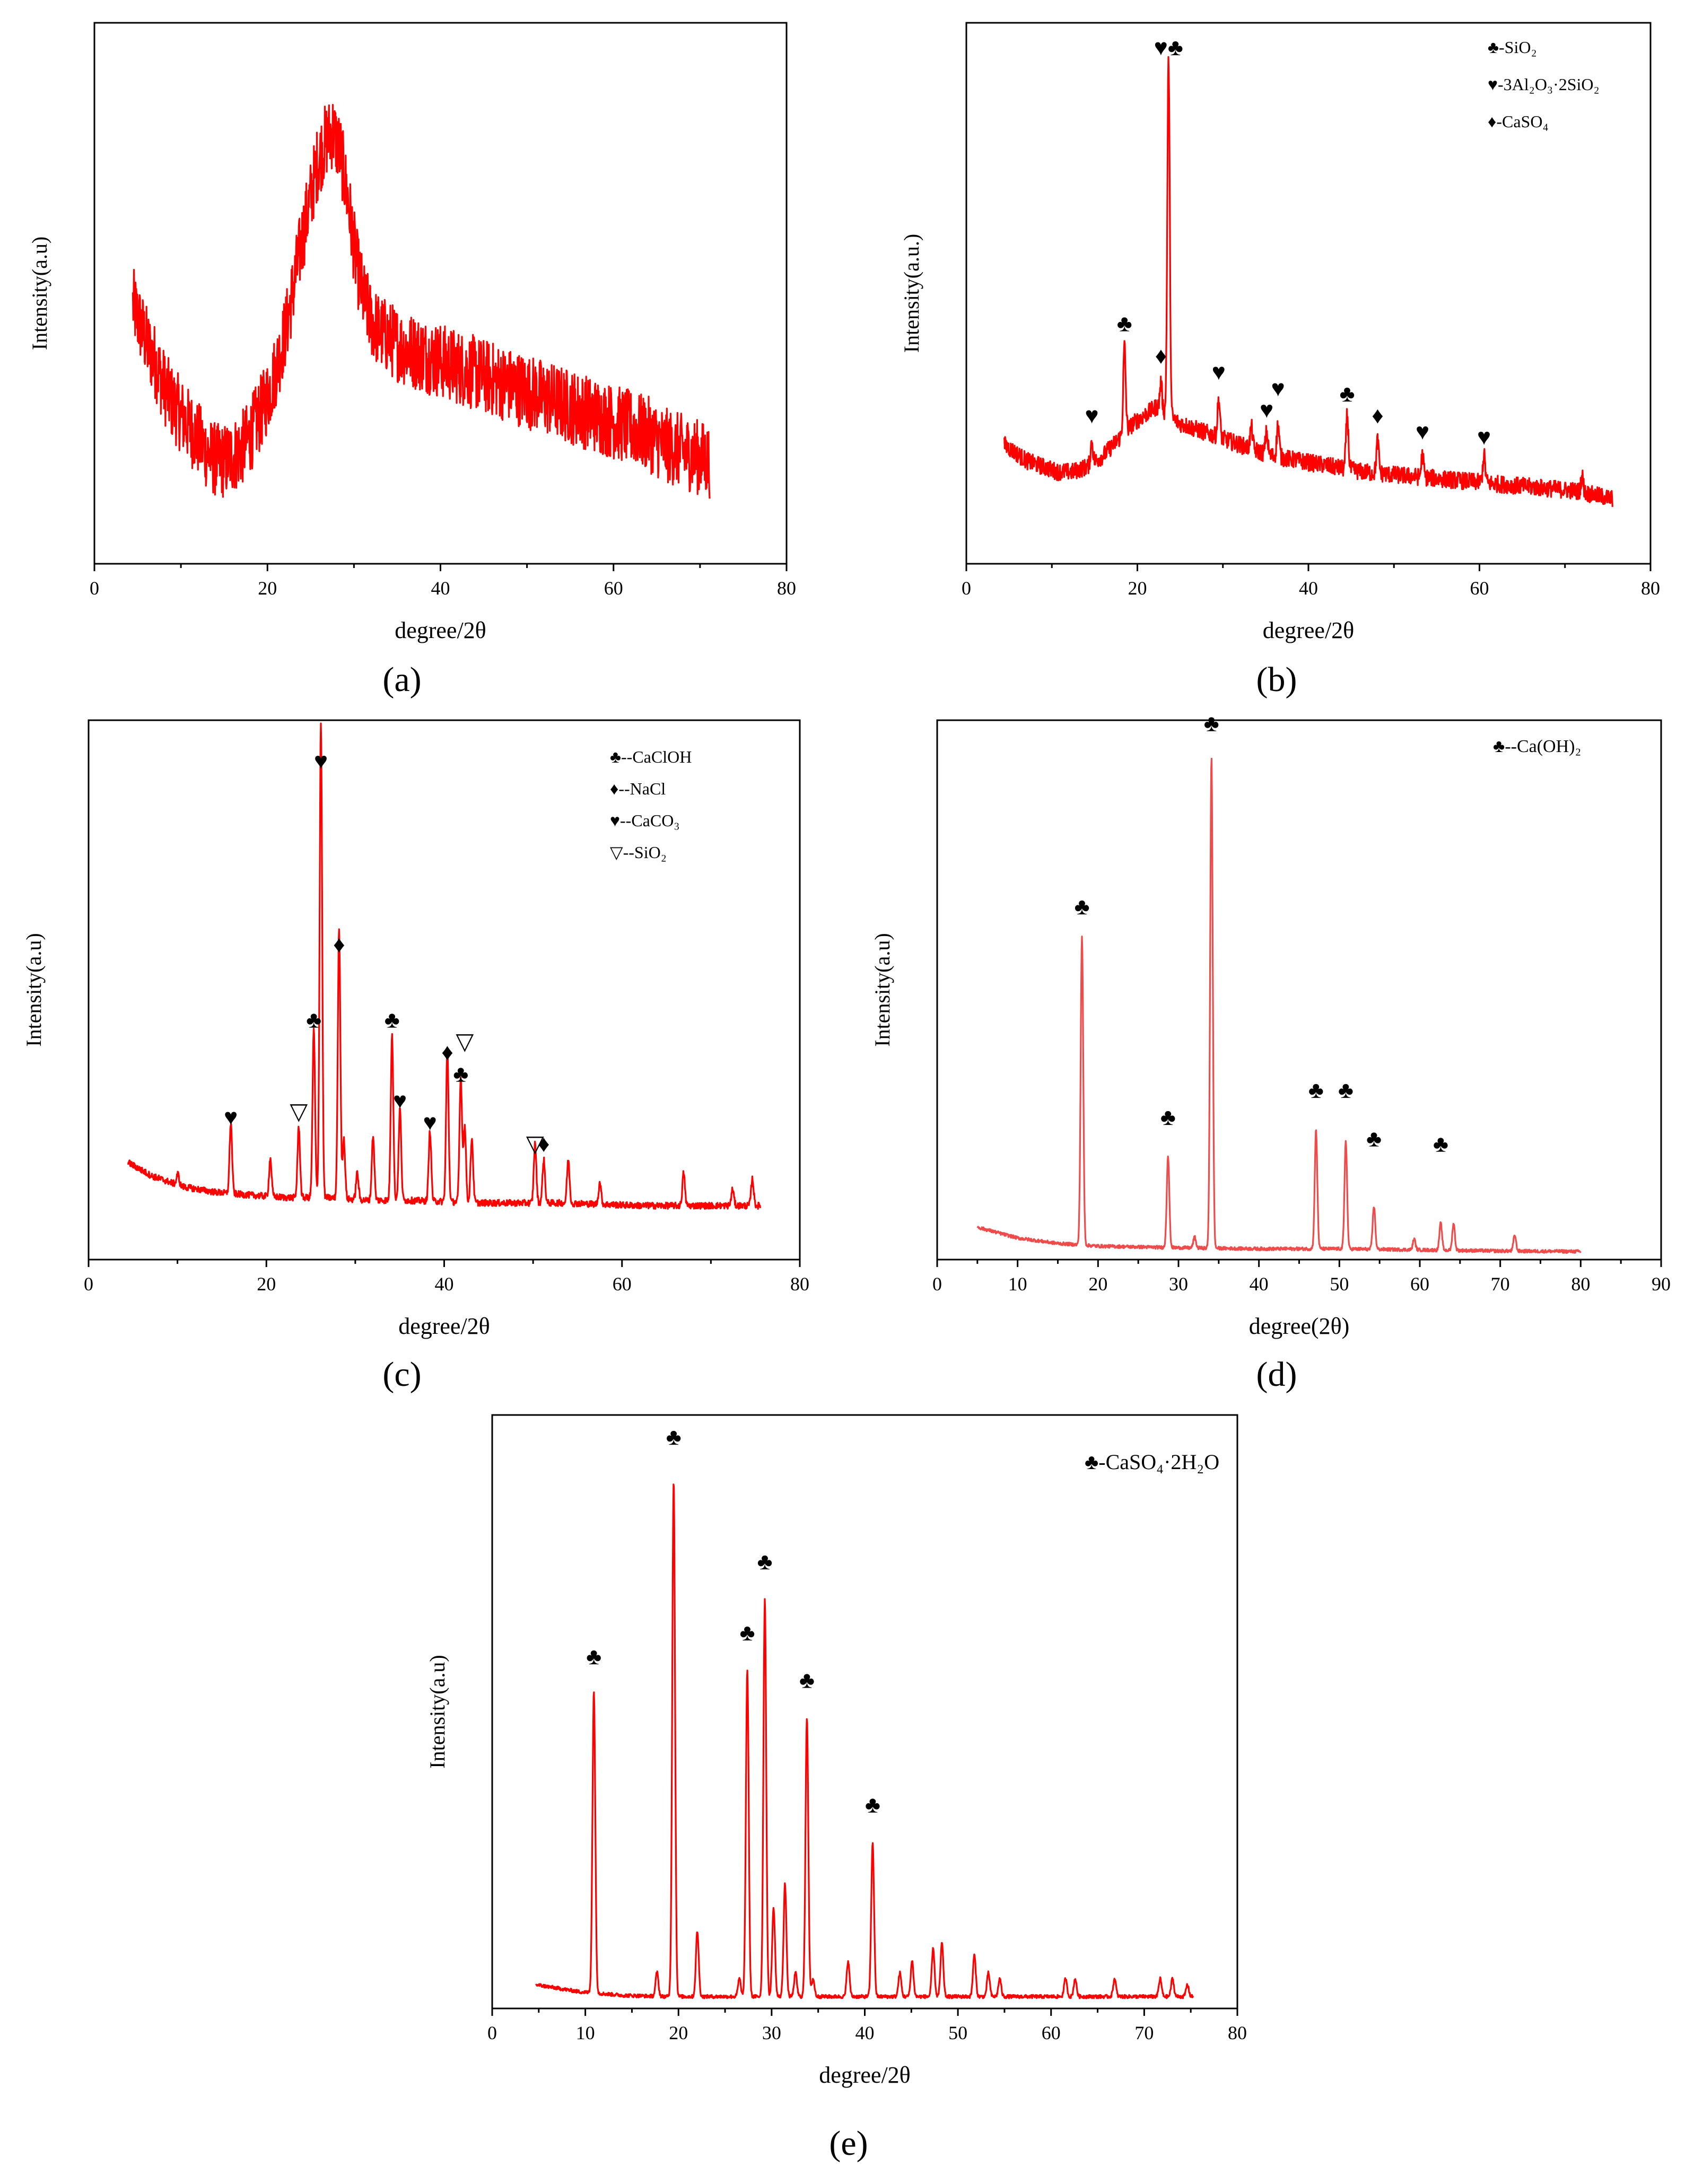 This screenshot has width=1694, height=2184. I want to click on legend-entry: ♣-CaSO₄·2H₂O, so click(1152, 1462).